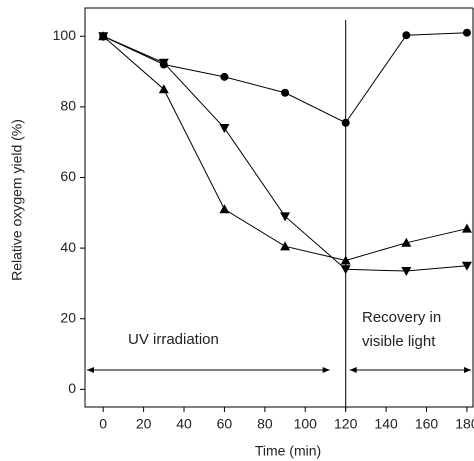 This screenshot has width=474, height=461. What do you see at coordinates (399, 341) in the screenshot?
I see `annotation: visible light` at bounding box center [399, 341].